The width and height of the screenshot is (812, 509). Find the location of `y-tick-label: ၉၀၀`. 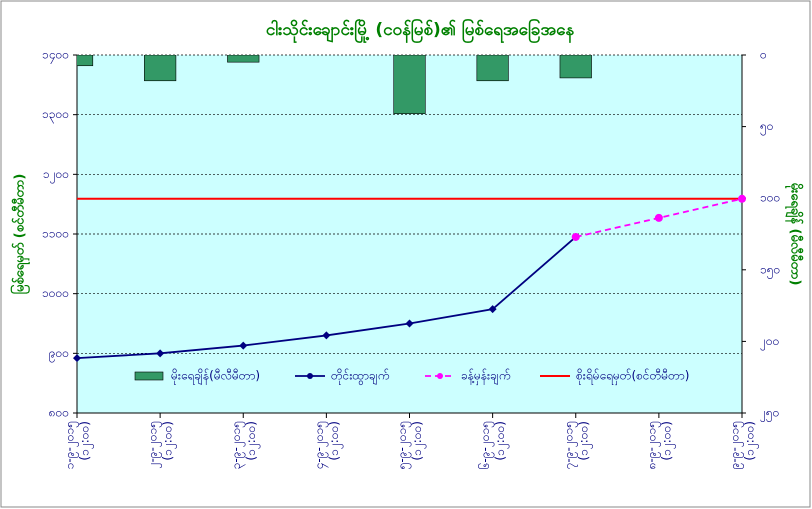

y-tick-label: ၉၀၀ is located at coordinates (59, 354).